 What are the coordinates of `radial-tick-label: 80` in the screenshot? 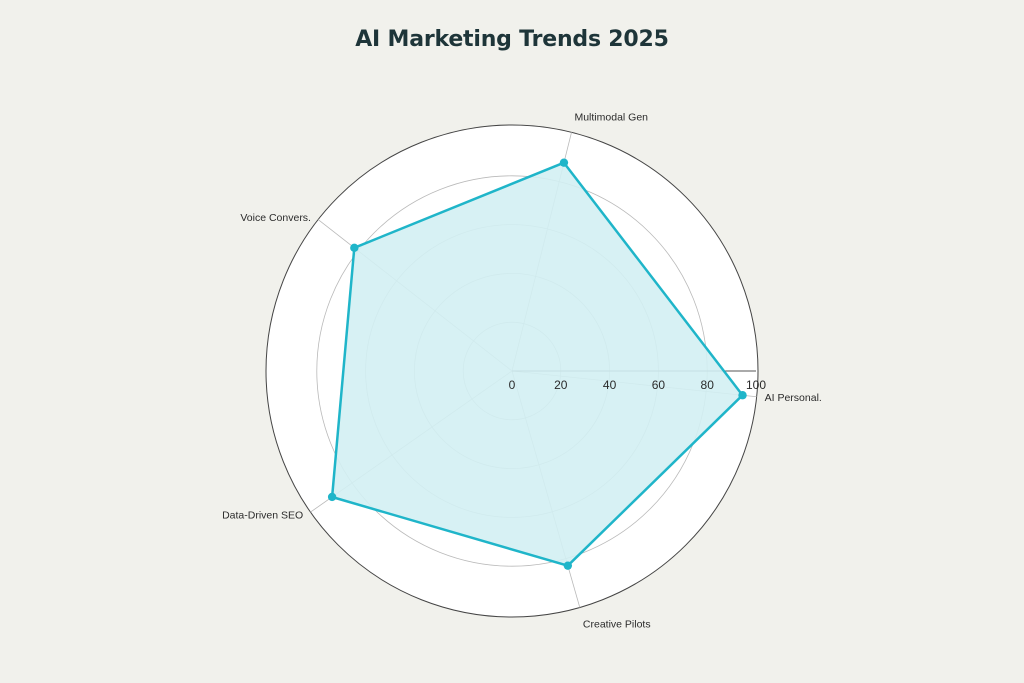 It's located at (708, 385).